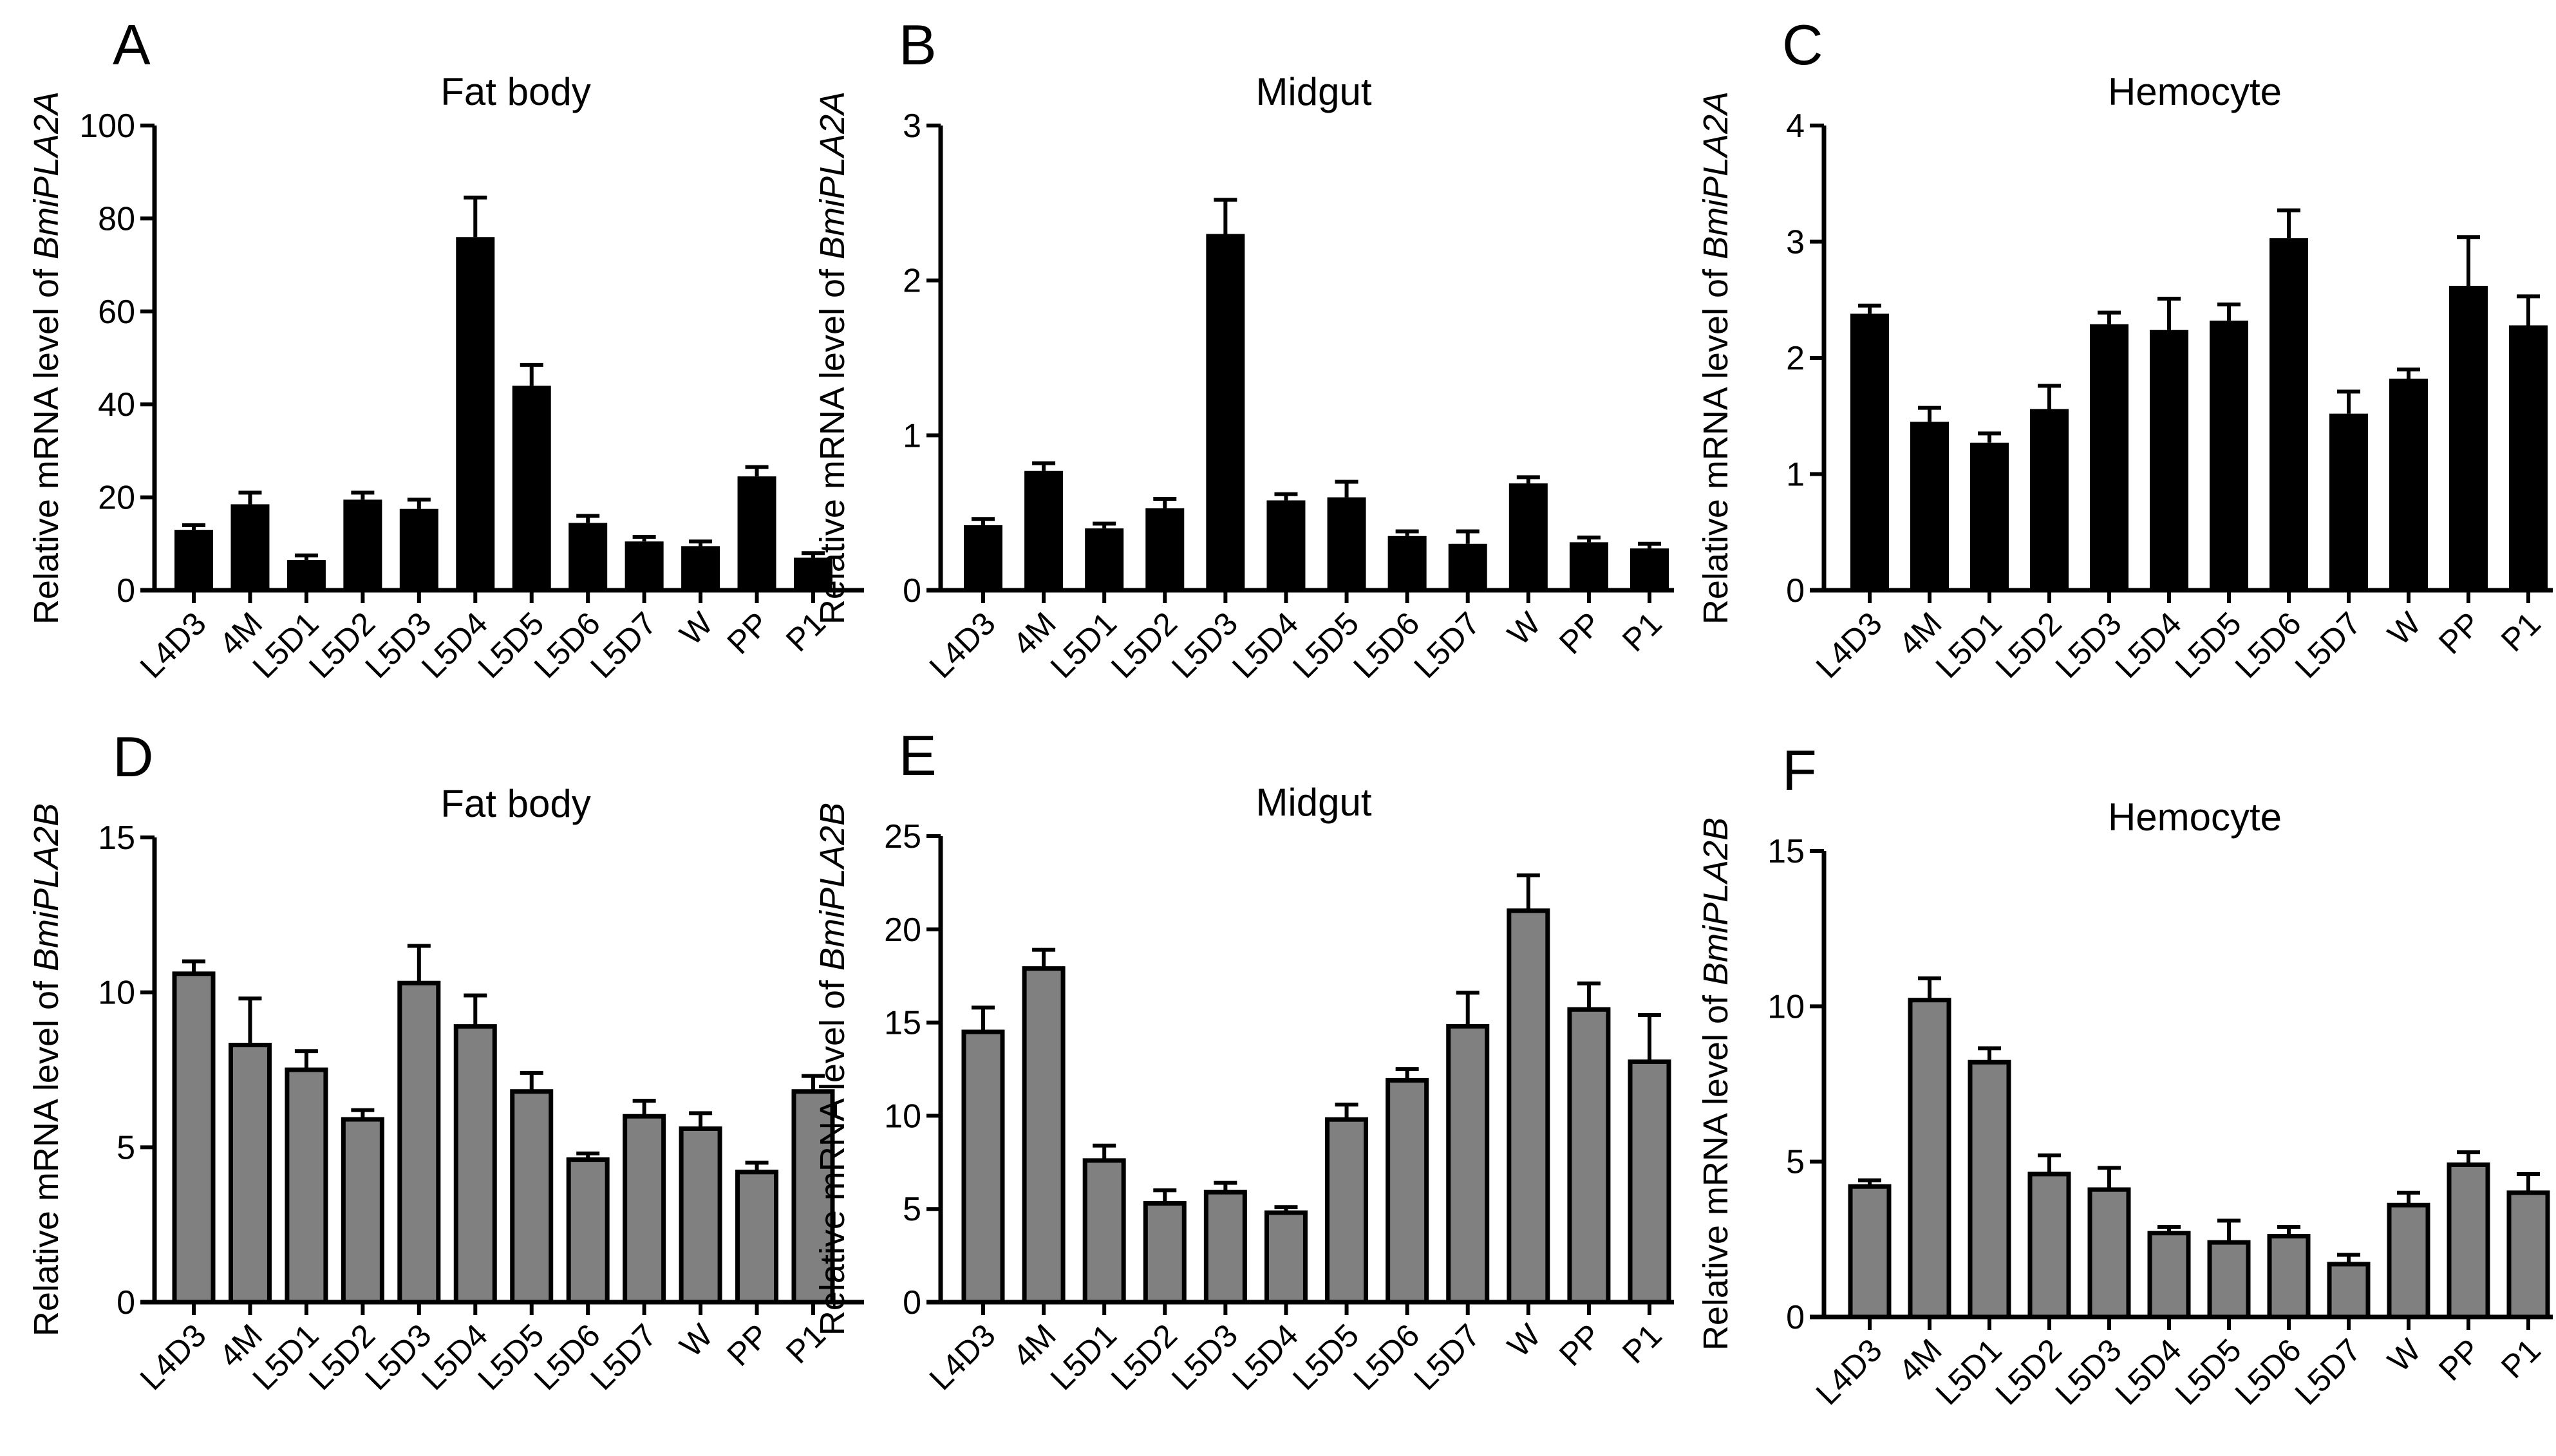 The image size is (2556, 1456). What do you see at coordinates (2049, 1245) in the screenshot?
I see `bar-l5d2` at bounding box center [2049, 1245].